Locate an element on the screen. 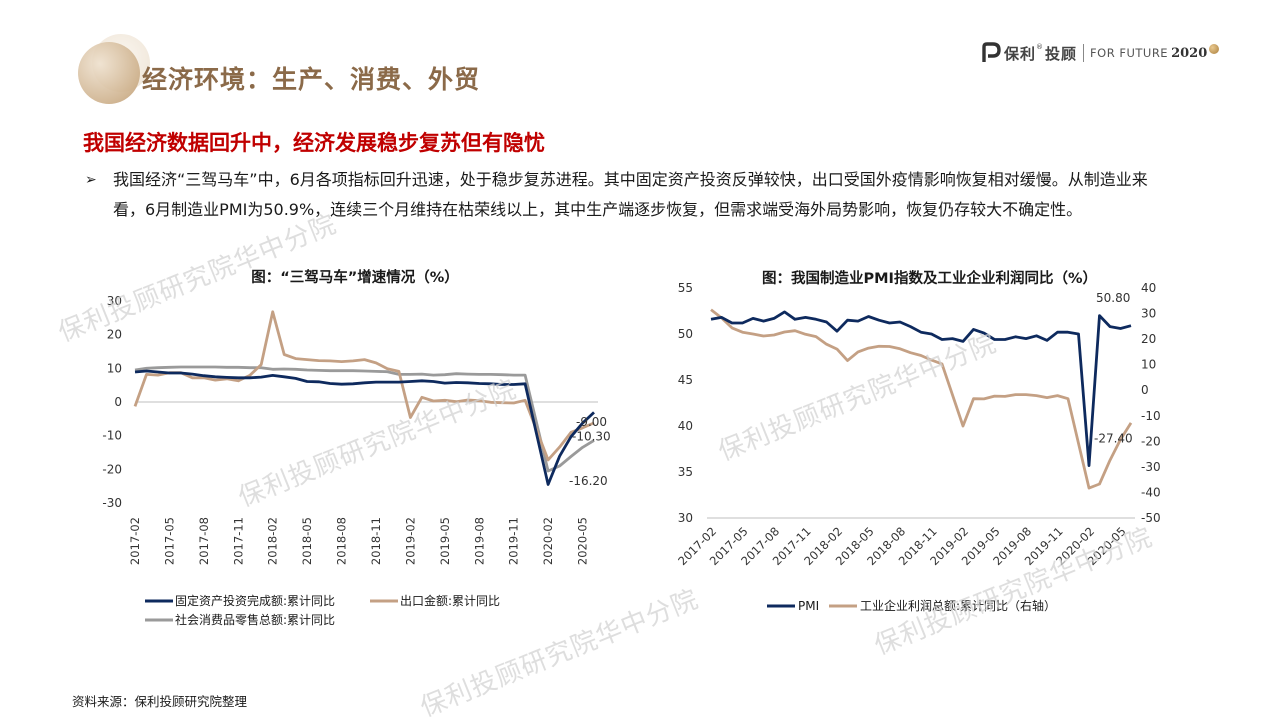 The image size is (1279, 719). chart2-data-label: -27.40 is located at coordinates (1113, 439).